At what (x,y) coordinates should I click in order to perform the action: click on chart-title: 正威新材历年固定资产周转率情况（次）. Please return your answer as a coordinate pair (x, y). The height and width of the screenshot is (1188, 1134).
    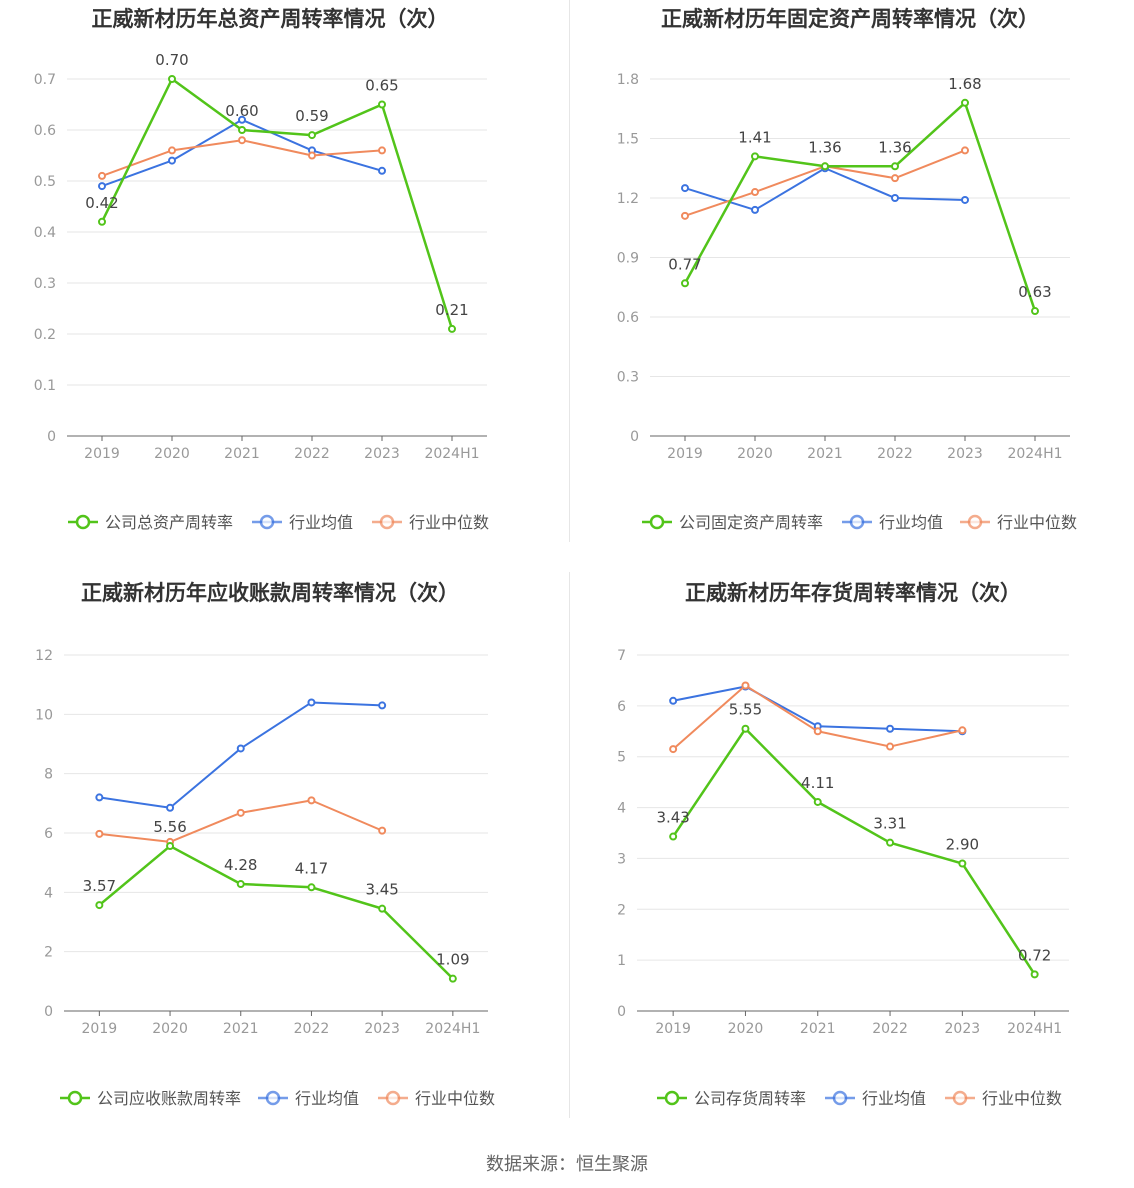
    Looking at the image, I should click on (850, 19).